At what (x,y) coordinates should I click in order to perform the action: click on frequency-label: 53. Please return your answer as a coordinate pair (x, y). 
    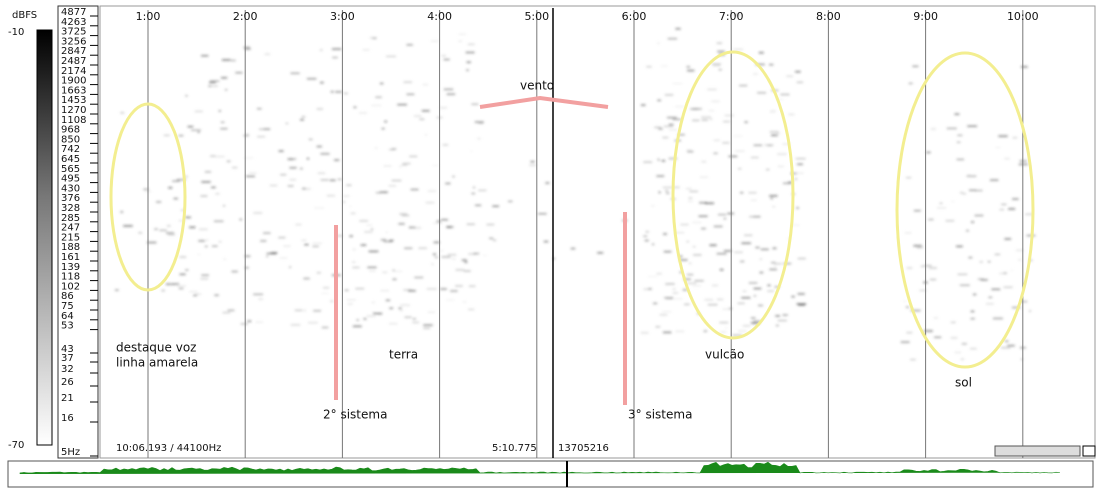
    Looking at the image, I should click on (67, 326).